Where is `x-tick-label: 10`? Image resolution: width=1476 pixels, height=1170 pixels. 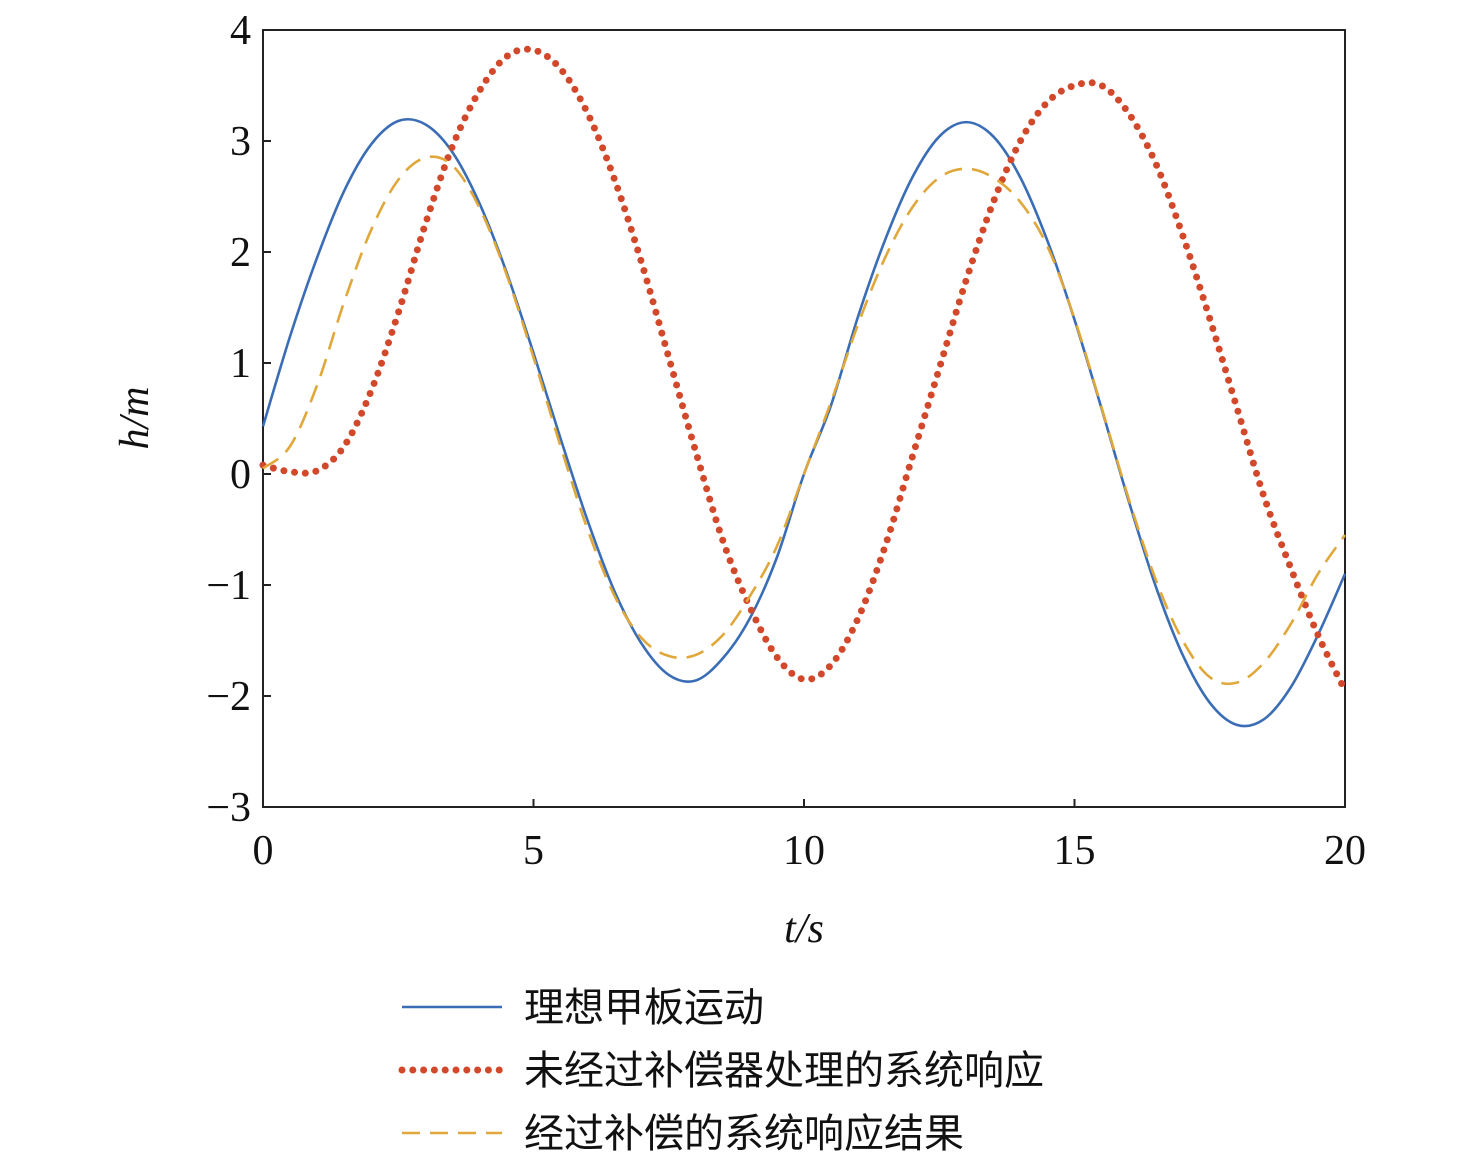
x-tick-label: 10 is located at coordinates (804, 851).